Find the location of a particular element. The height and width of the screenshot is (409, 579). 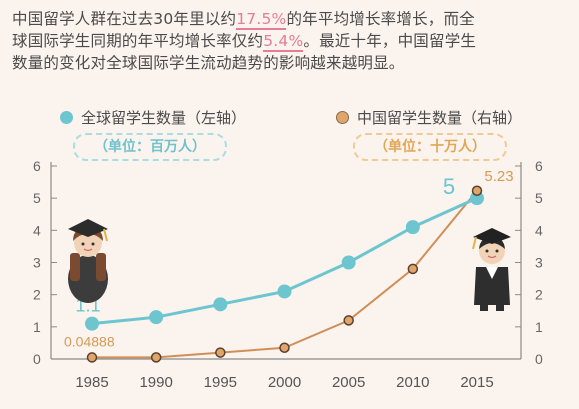

intro-line3: 数量的变化对全球国际学生流动趋势的影响越来越明显。 is located at coordinates (208, 63).